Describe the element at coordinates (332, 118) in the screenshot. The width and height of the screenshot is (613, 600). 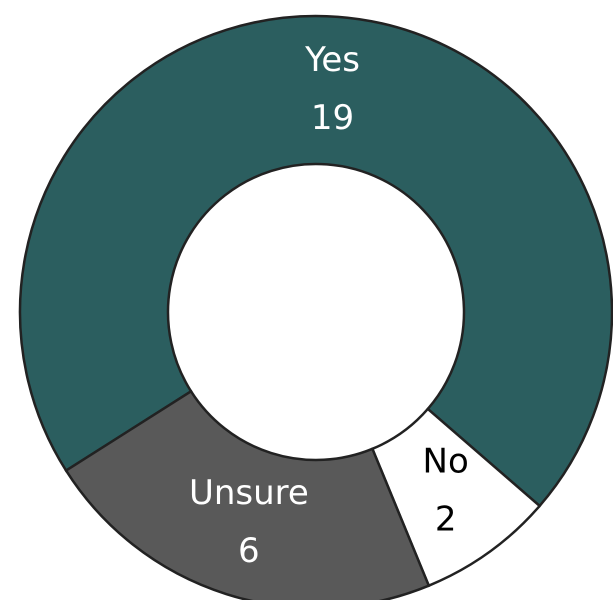
I see `segment-value: 19` at that location.